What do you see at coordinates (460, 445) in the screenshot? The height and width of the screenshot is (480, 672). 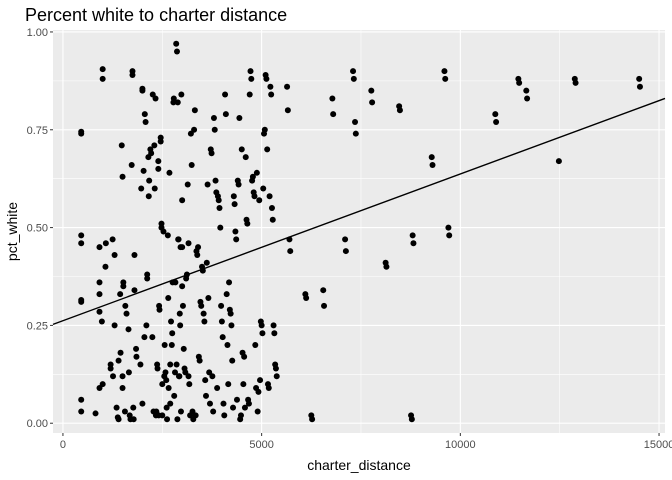 I see `x-tick-label: 10000` at bounding box center [460, 445].